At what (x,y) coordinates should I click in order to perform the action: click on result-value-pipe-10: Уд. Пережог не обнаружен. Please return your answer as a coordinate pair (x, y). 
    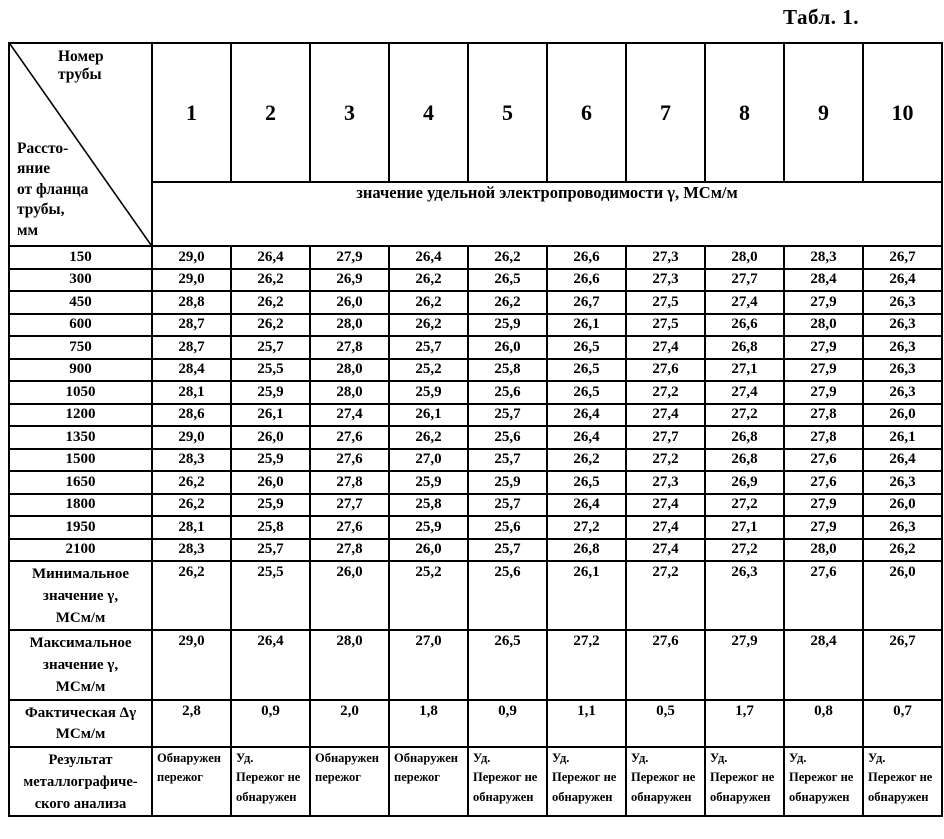
    Looking at the image, I should click on (902, 781).